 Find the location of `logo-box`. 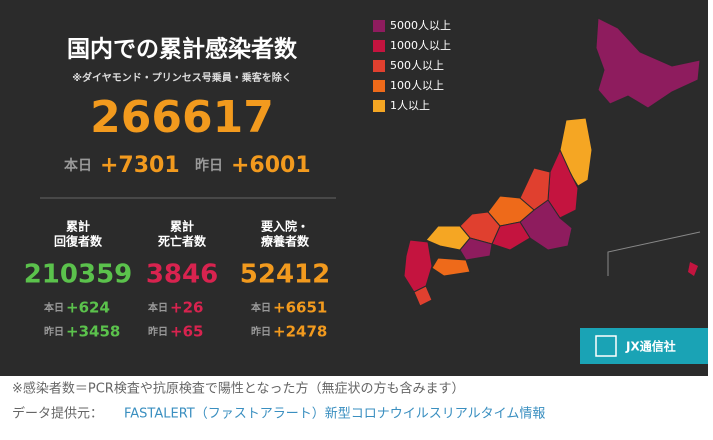

logo-box is located at coordinates (644, 346).